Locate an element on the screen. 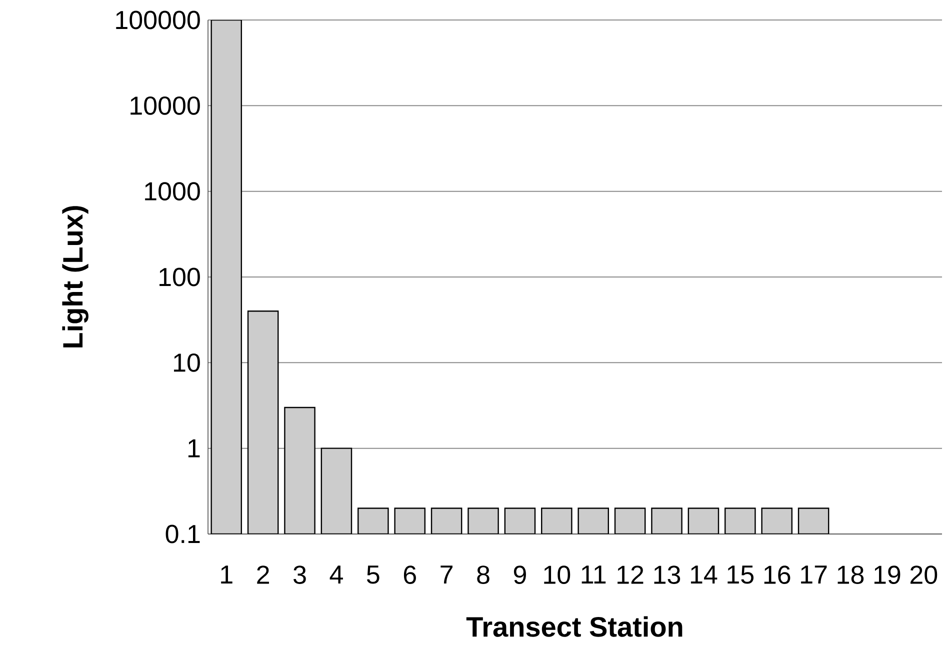 This screenshot has height=665, width=951. x-tick-label: 13 is located at coordinates (667, 575).